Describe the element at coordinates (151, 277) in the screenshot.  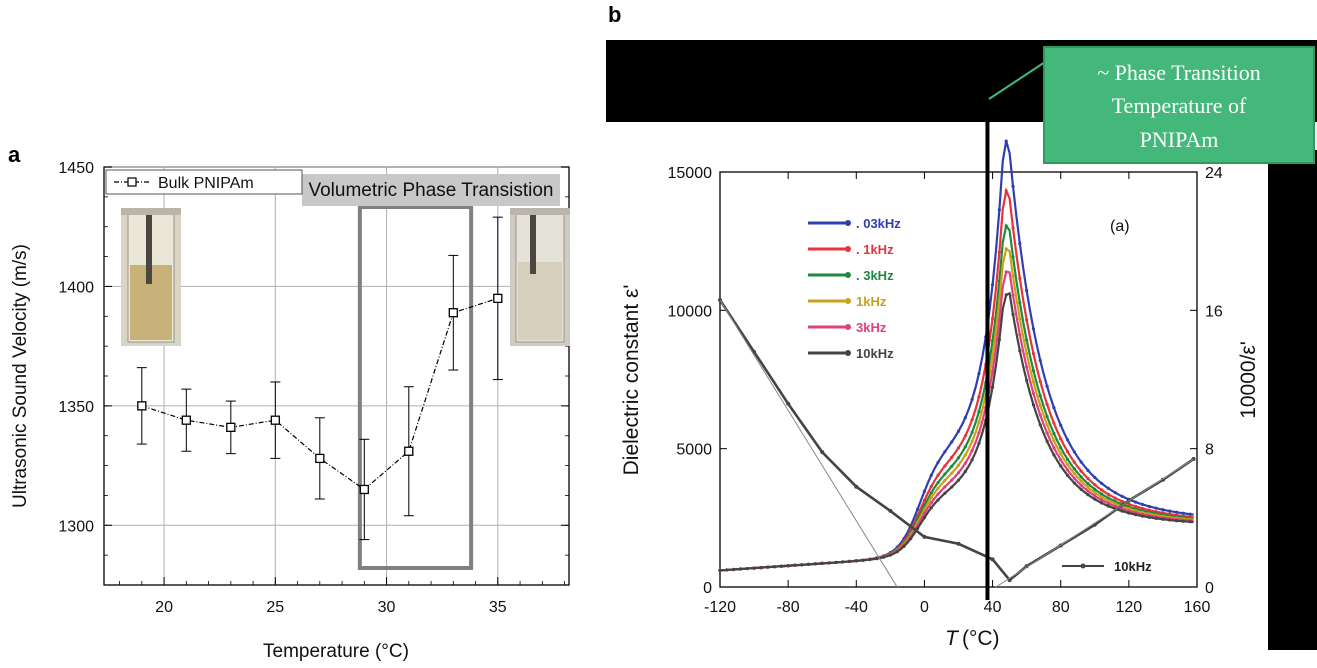
I see `vial-photo-left` at that location.